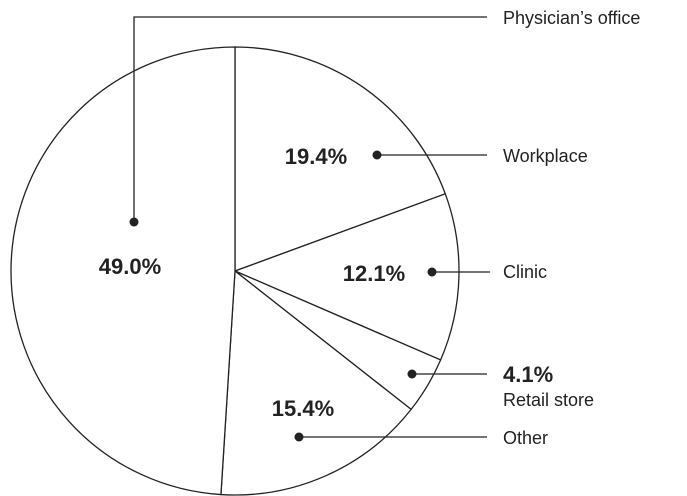  Describe the element at coordinates (525, 438) in the screenshot. I see `category-label: Other` at that location.